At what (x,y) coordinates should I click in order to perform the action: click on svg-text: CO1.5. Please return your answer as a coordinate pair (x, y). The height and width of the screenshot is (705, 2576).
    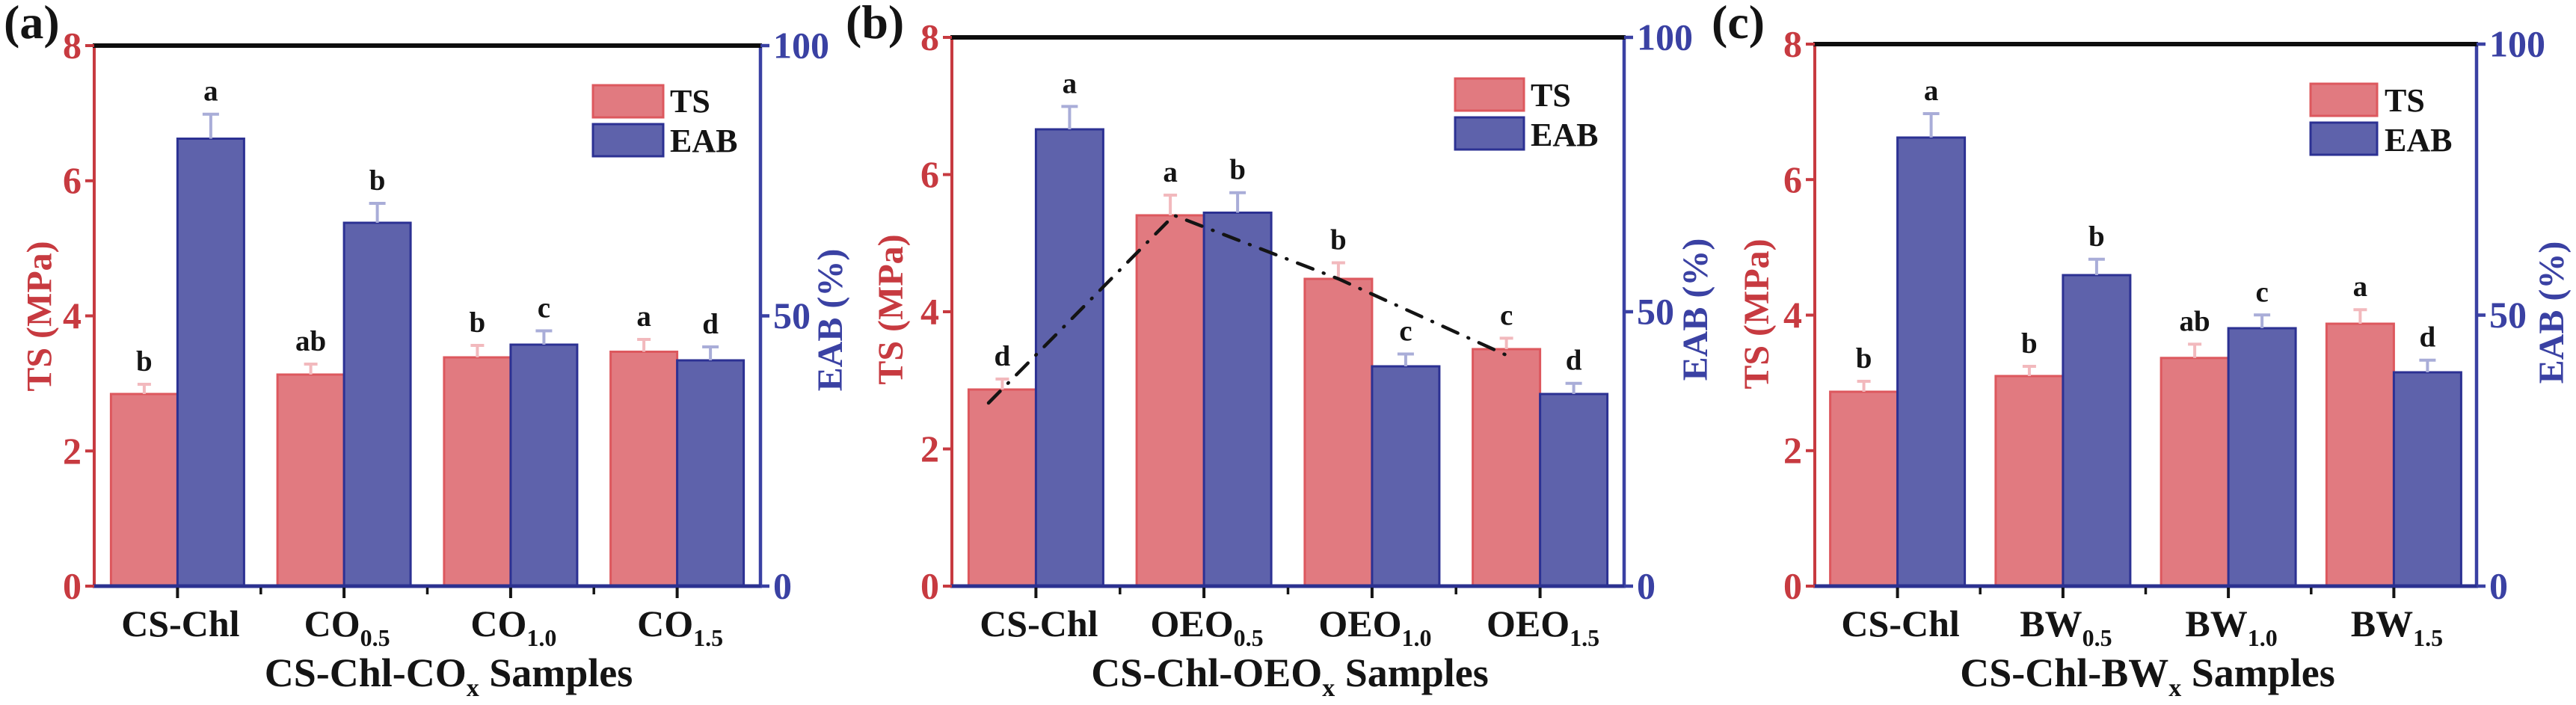
    Looking at the image, I should click on (680, 627).